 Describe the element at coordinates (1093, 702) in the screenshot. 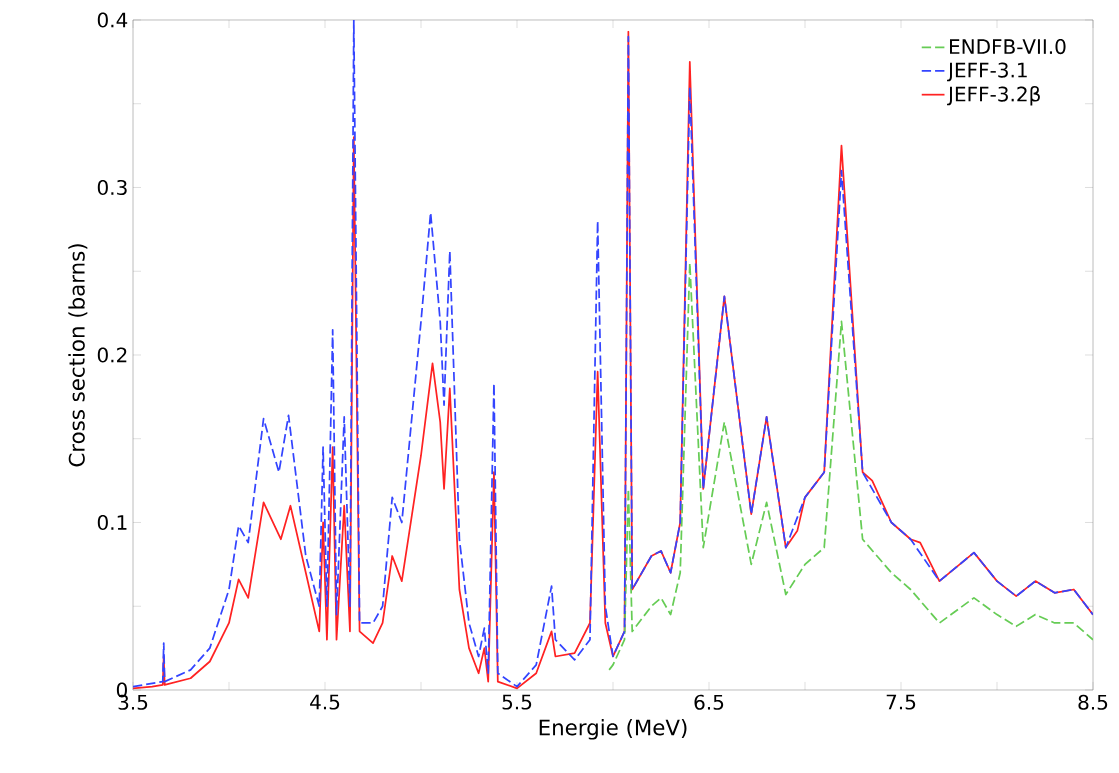

I see `x-tick-label: 8.5` at that location.